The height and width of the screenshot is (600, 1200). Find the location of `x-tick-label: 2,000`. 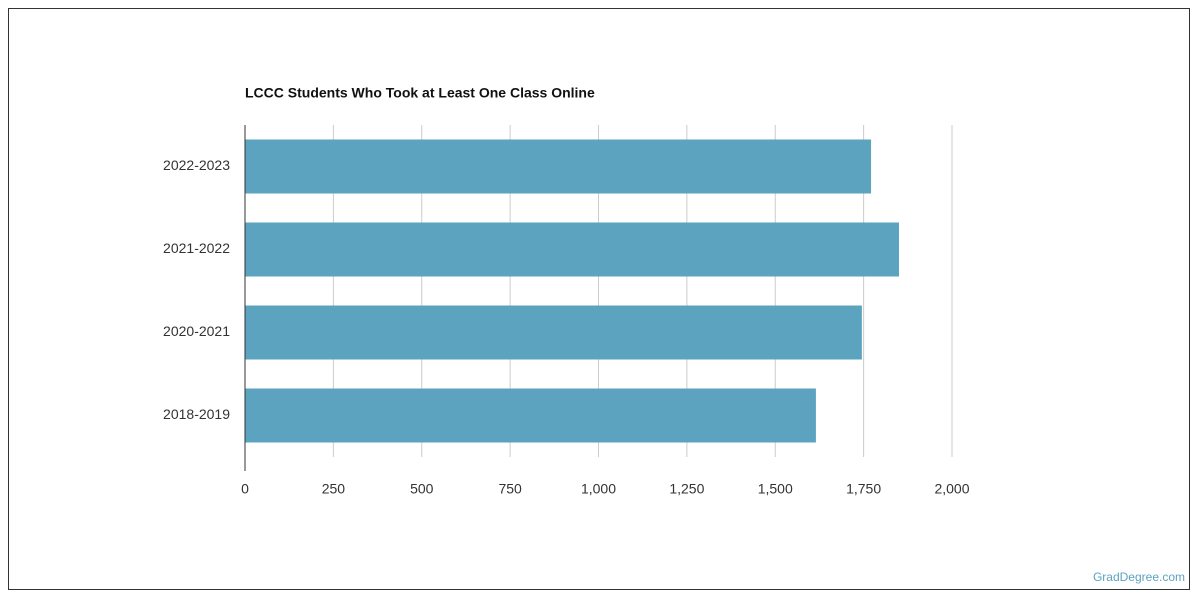

x-tick-label: 2,000 is located at coordinates (951, 489).